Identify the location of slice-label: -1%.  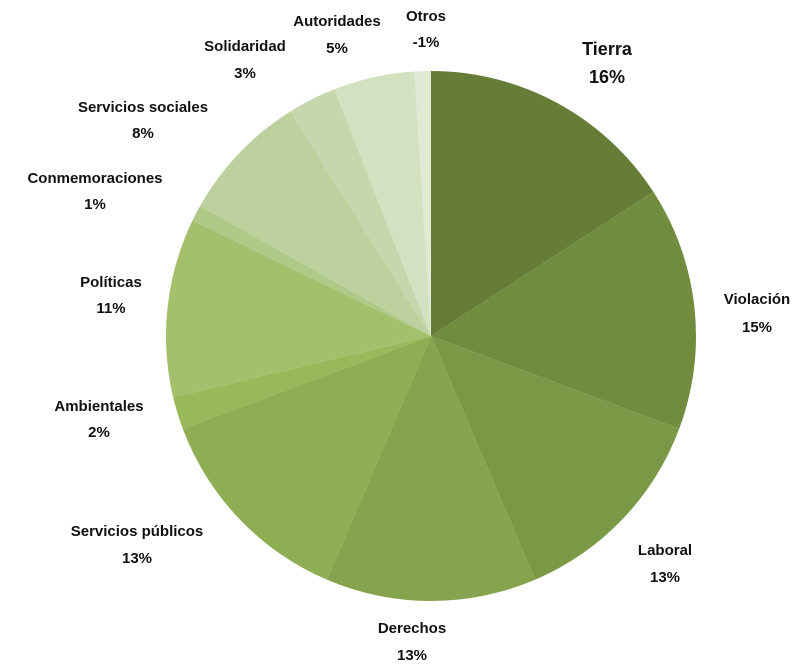
(426, 42).